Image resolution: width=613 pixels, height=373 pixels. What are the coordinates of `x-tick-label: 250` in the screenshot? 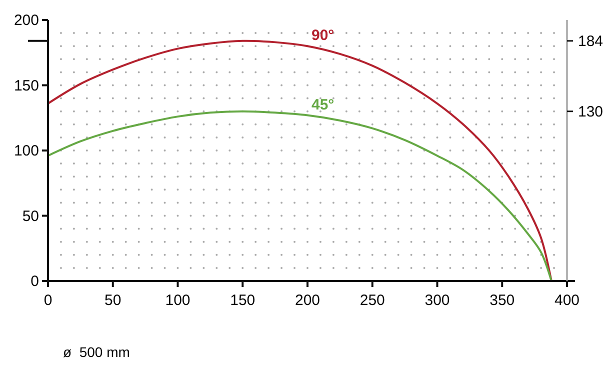 It's located at (372, 300).